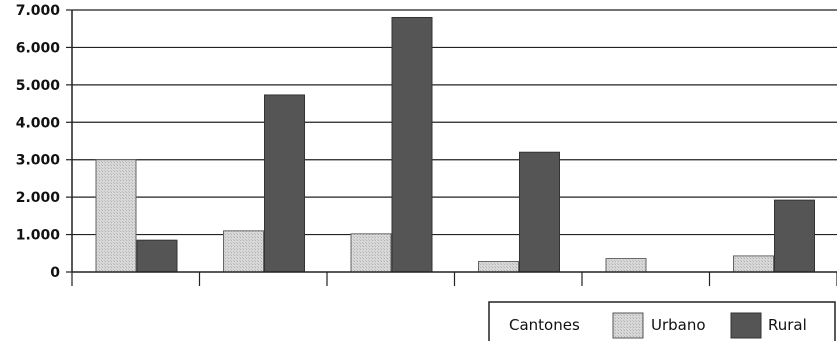  I want to click on y-tick-label: 0, so click(55, 273).